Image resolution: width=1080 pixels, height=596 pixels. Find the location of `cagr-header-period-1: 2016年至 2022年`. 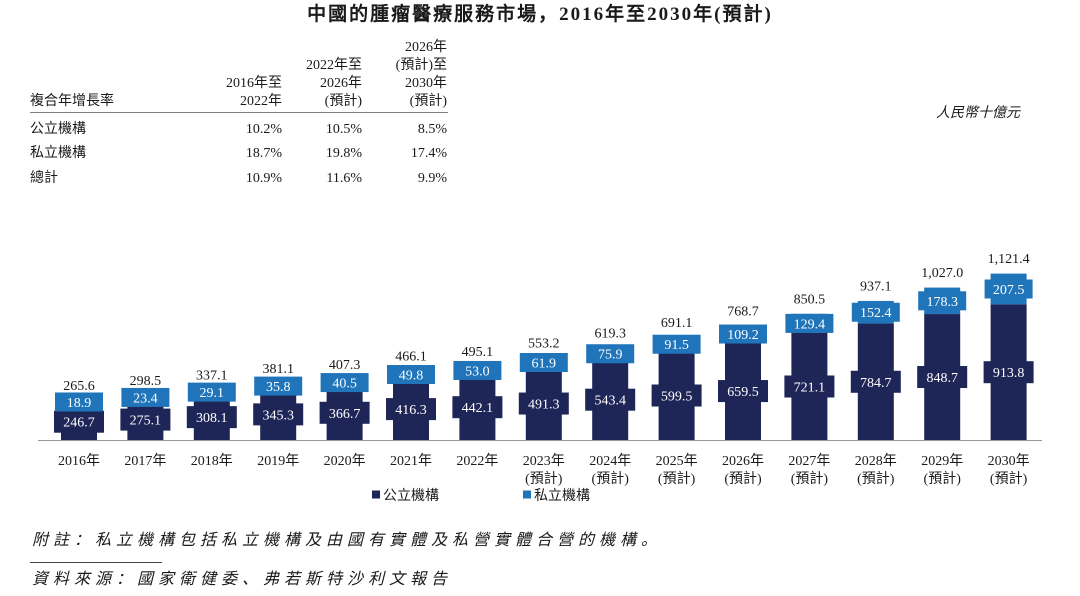

cagr-header-period-1: 2016年至 2022年 is located at coordinates (236, 93).